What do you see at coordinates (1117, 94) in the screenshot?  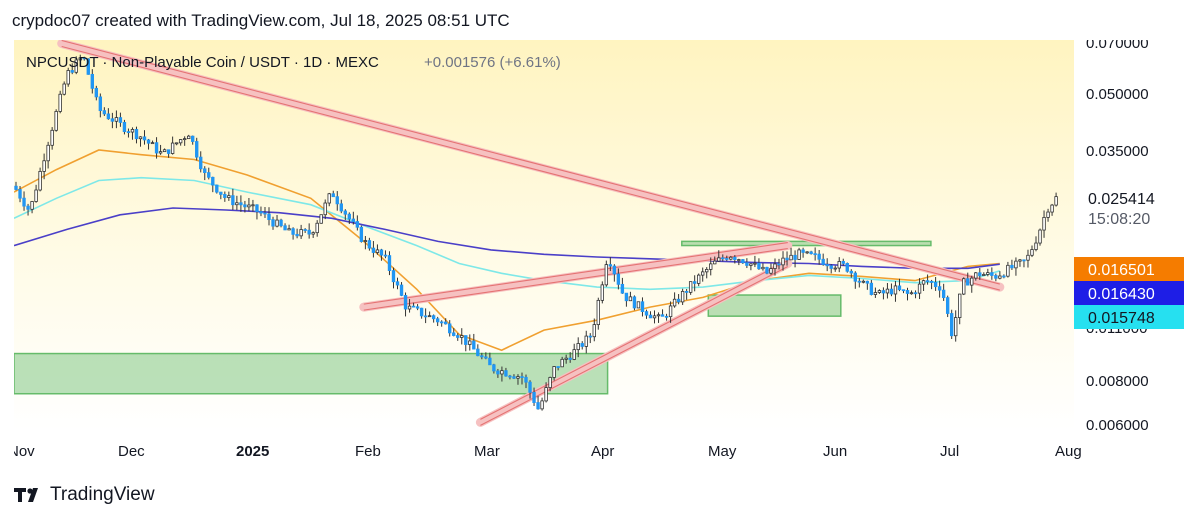 I see `y-axis-tick-label: 0.050000` at bounding box center [1117, 94].